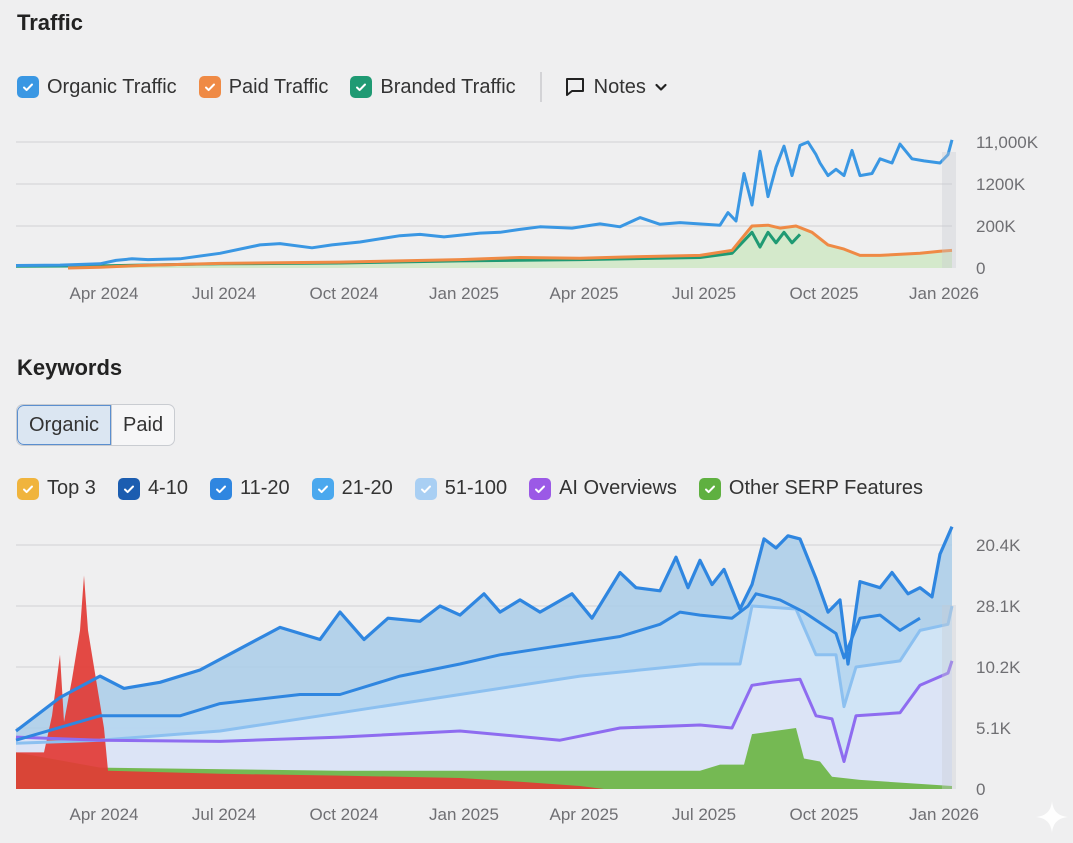  I want to click on legend-paid-traffic: Paid Traffic, so click(263, 87).